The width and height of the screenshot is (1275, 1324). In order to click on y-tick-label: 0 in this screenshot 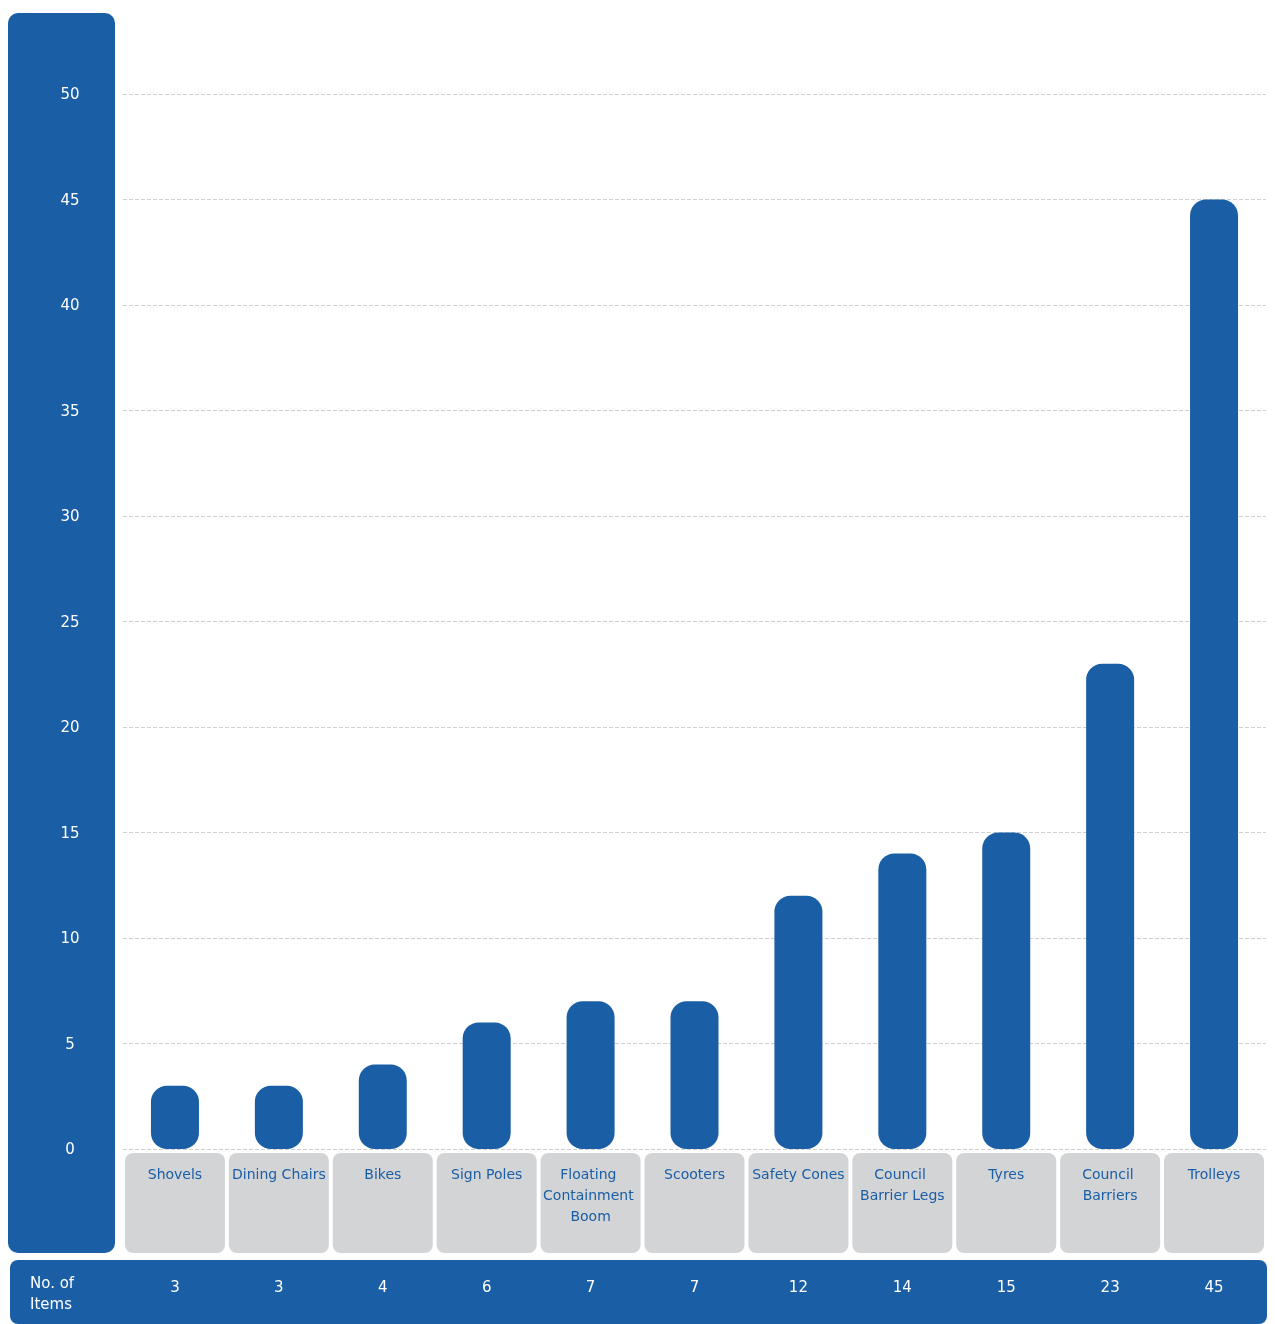, I will do `click(70, 1149)`.